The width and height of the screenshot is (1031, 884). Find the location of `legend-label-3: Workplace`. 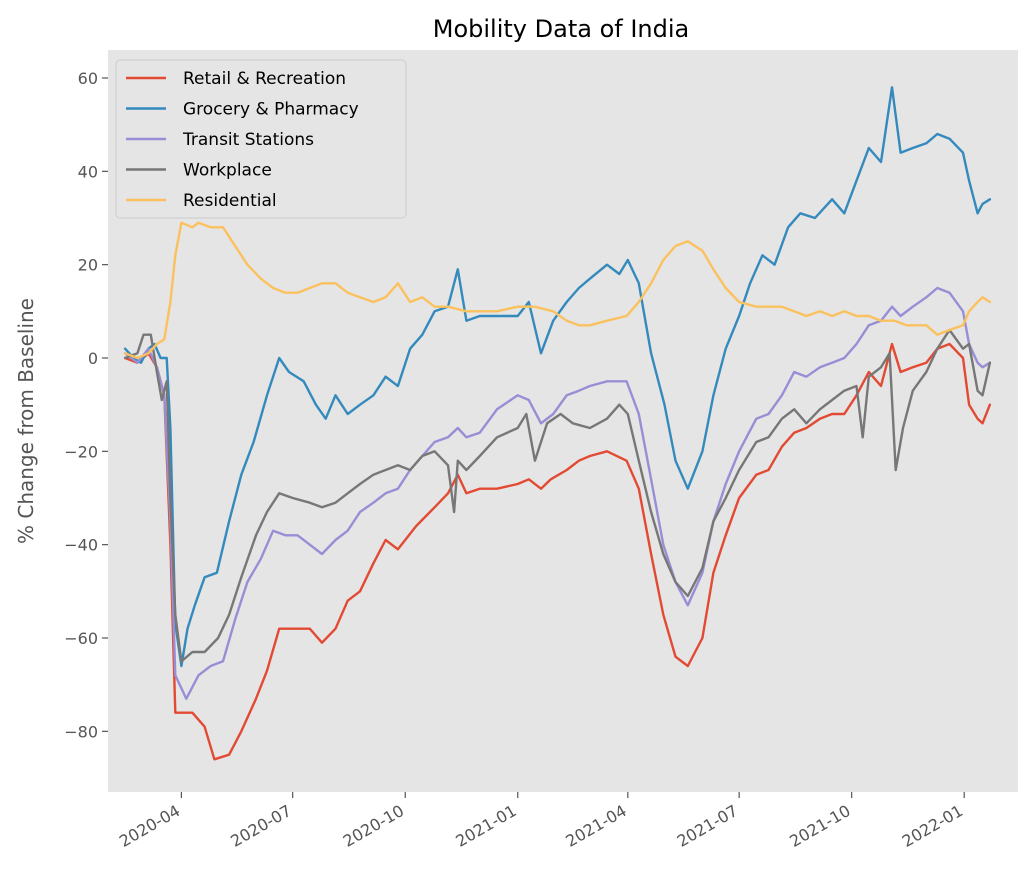

legend-label-3: Workplace is located at coordinates (227, 171).